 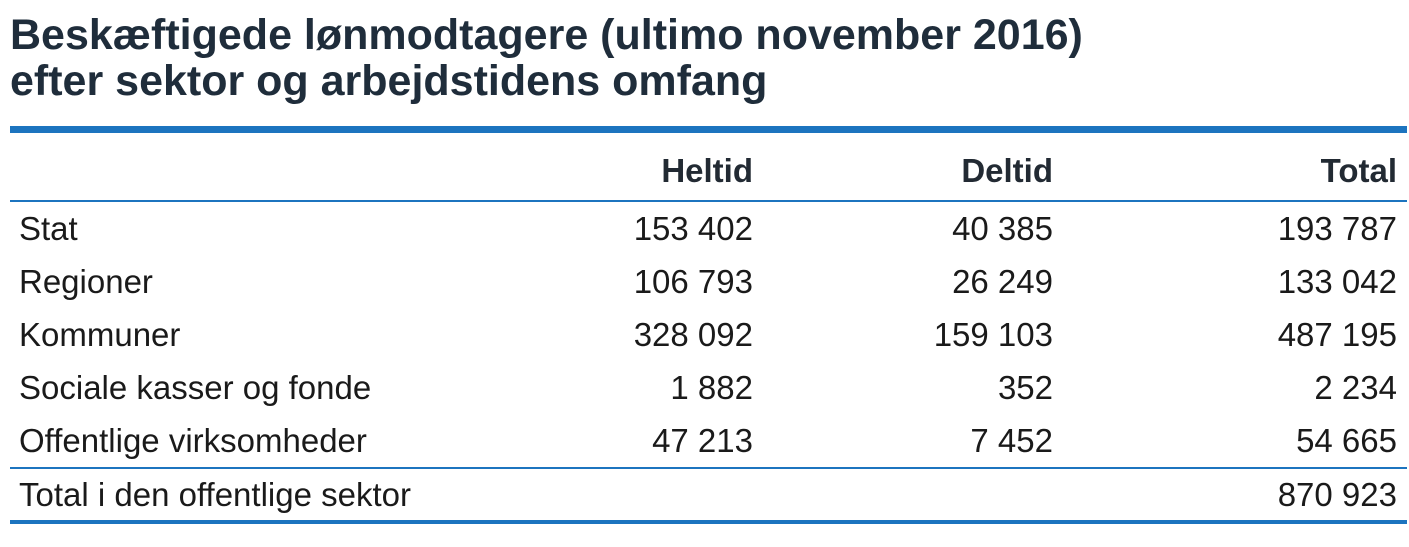 I want to click on row-label: Stat, so click(x=48, y=228).